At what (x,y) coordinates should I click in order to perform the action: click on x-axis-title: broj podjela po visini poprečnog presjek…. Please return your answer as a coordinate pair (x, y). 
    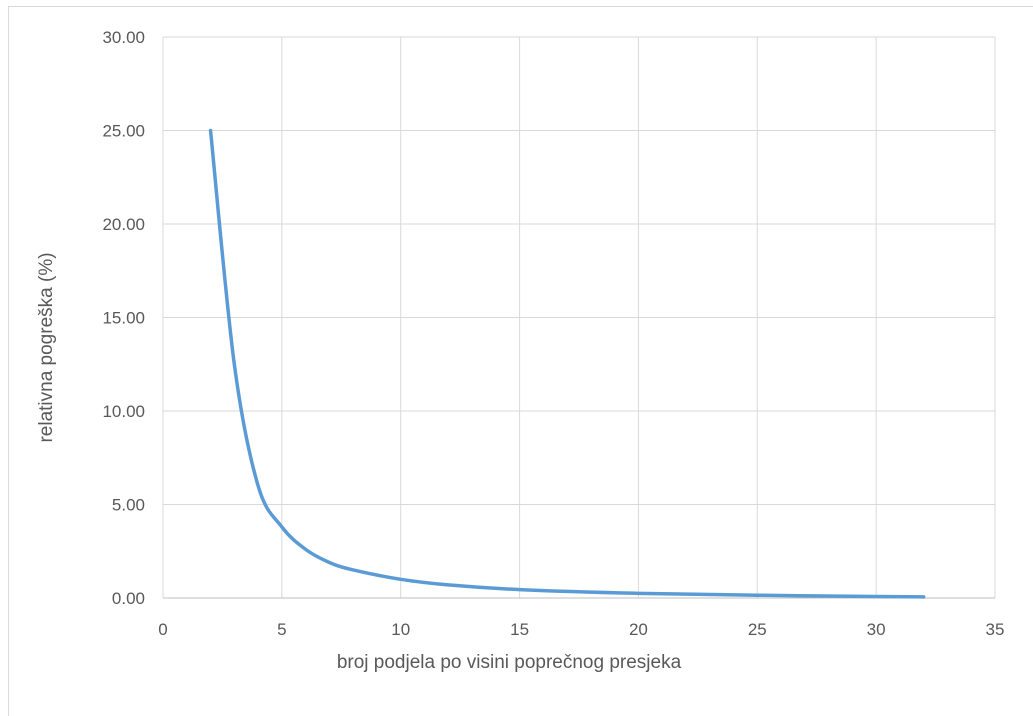
    Looking at the image, I should click on (509, 662).